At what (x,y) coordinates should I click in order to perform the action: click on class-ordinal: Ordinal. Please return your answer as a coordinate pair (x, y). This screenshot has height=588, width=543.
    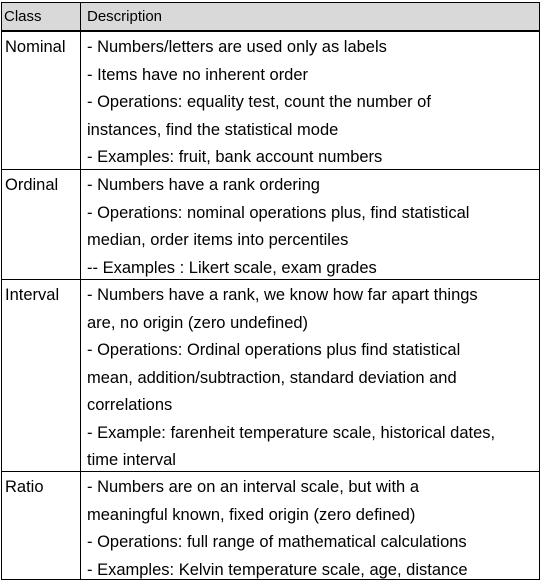
    Looking at the image, I should click on (31, 185).